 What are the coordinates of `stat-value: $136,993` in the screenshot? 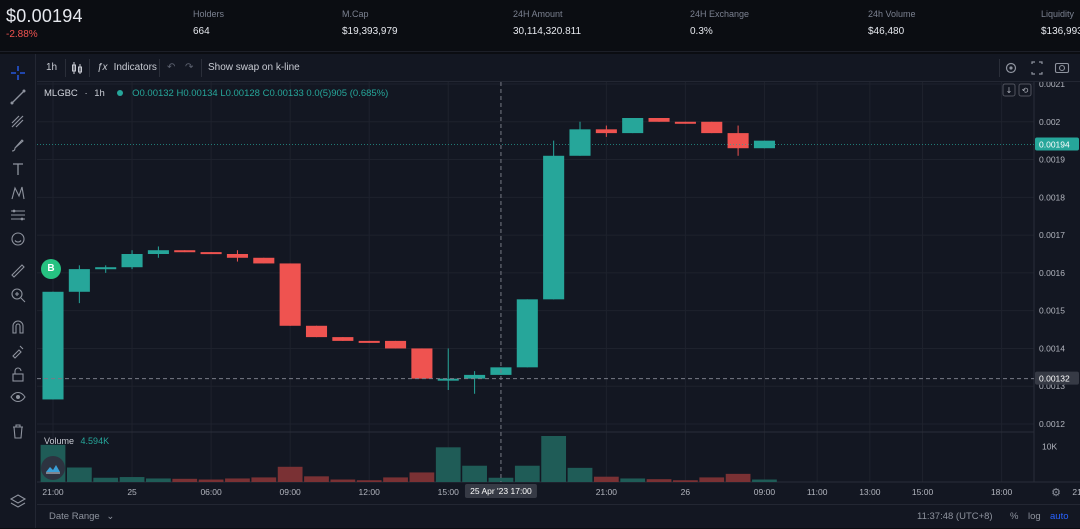 It's located at (1060, 31).